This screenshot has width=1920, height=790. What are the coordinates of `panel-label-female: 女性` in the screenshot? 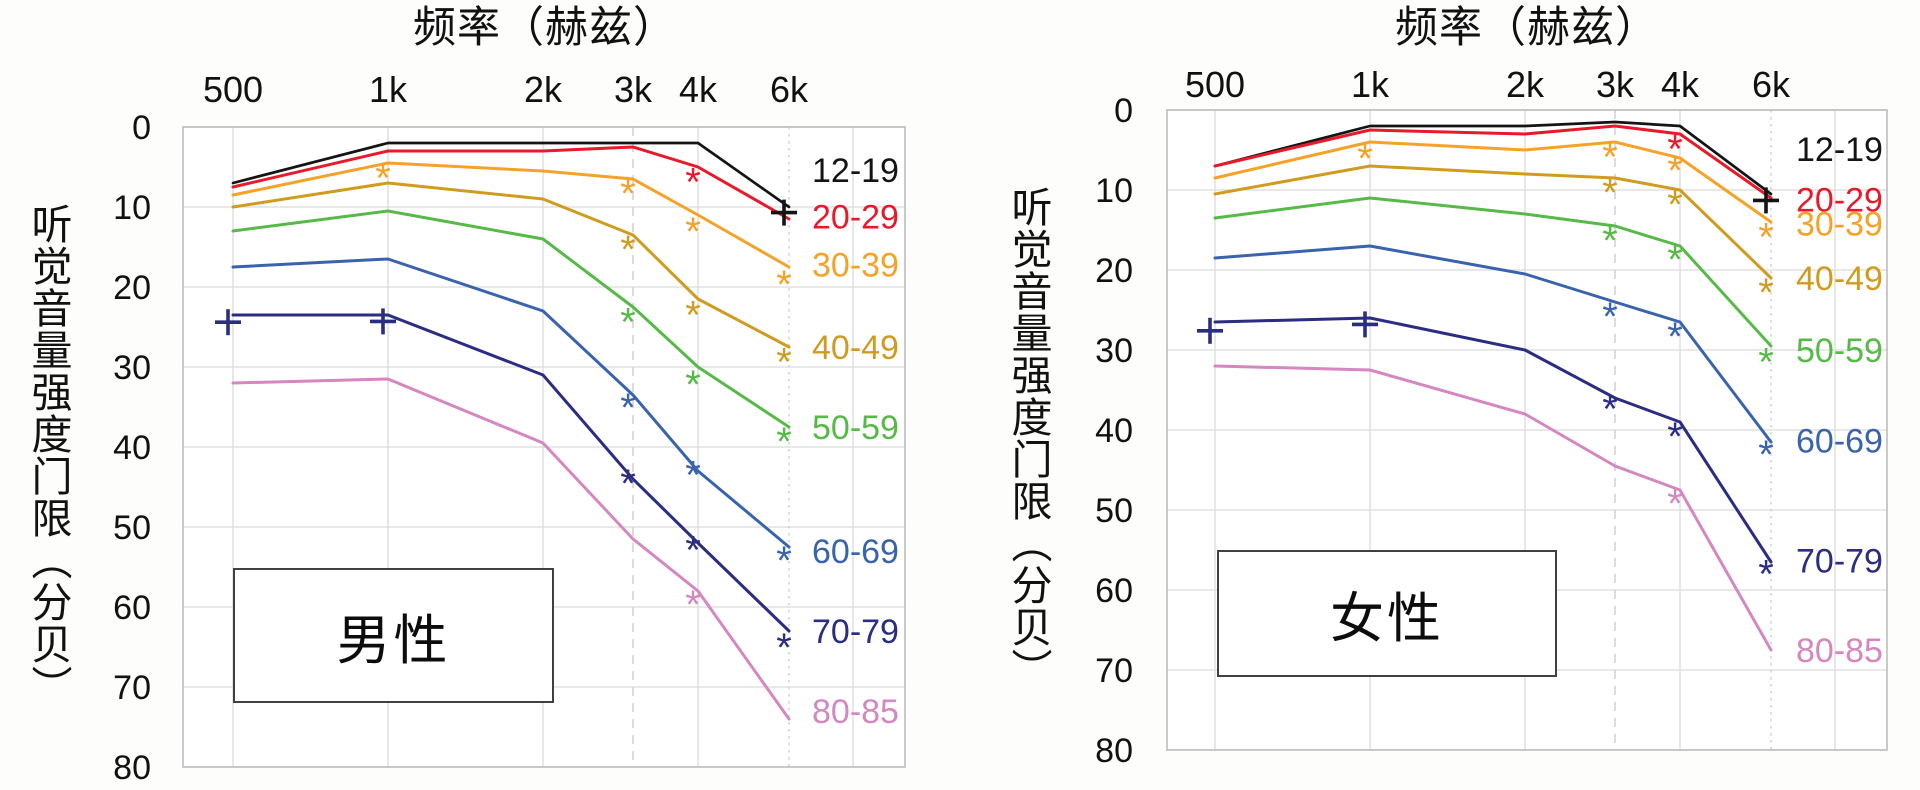 It's located at (1387, 619).